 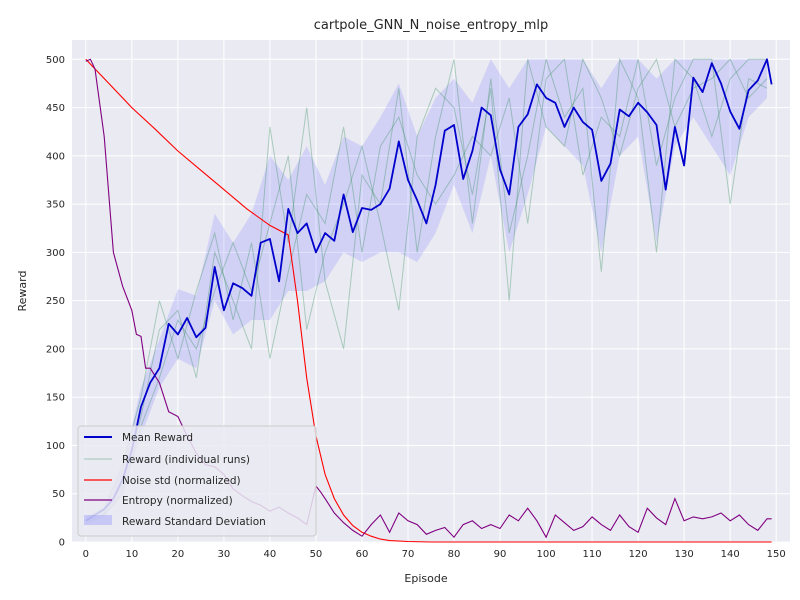 What do you see at coordinates (55, 205) in the screenshot?
I see `y-tick-label: 350` at bounding box center [55, 205].